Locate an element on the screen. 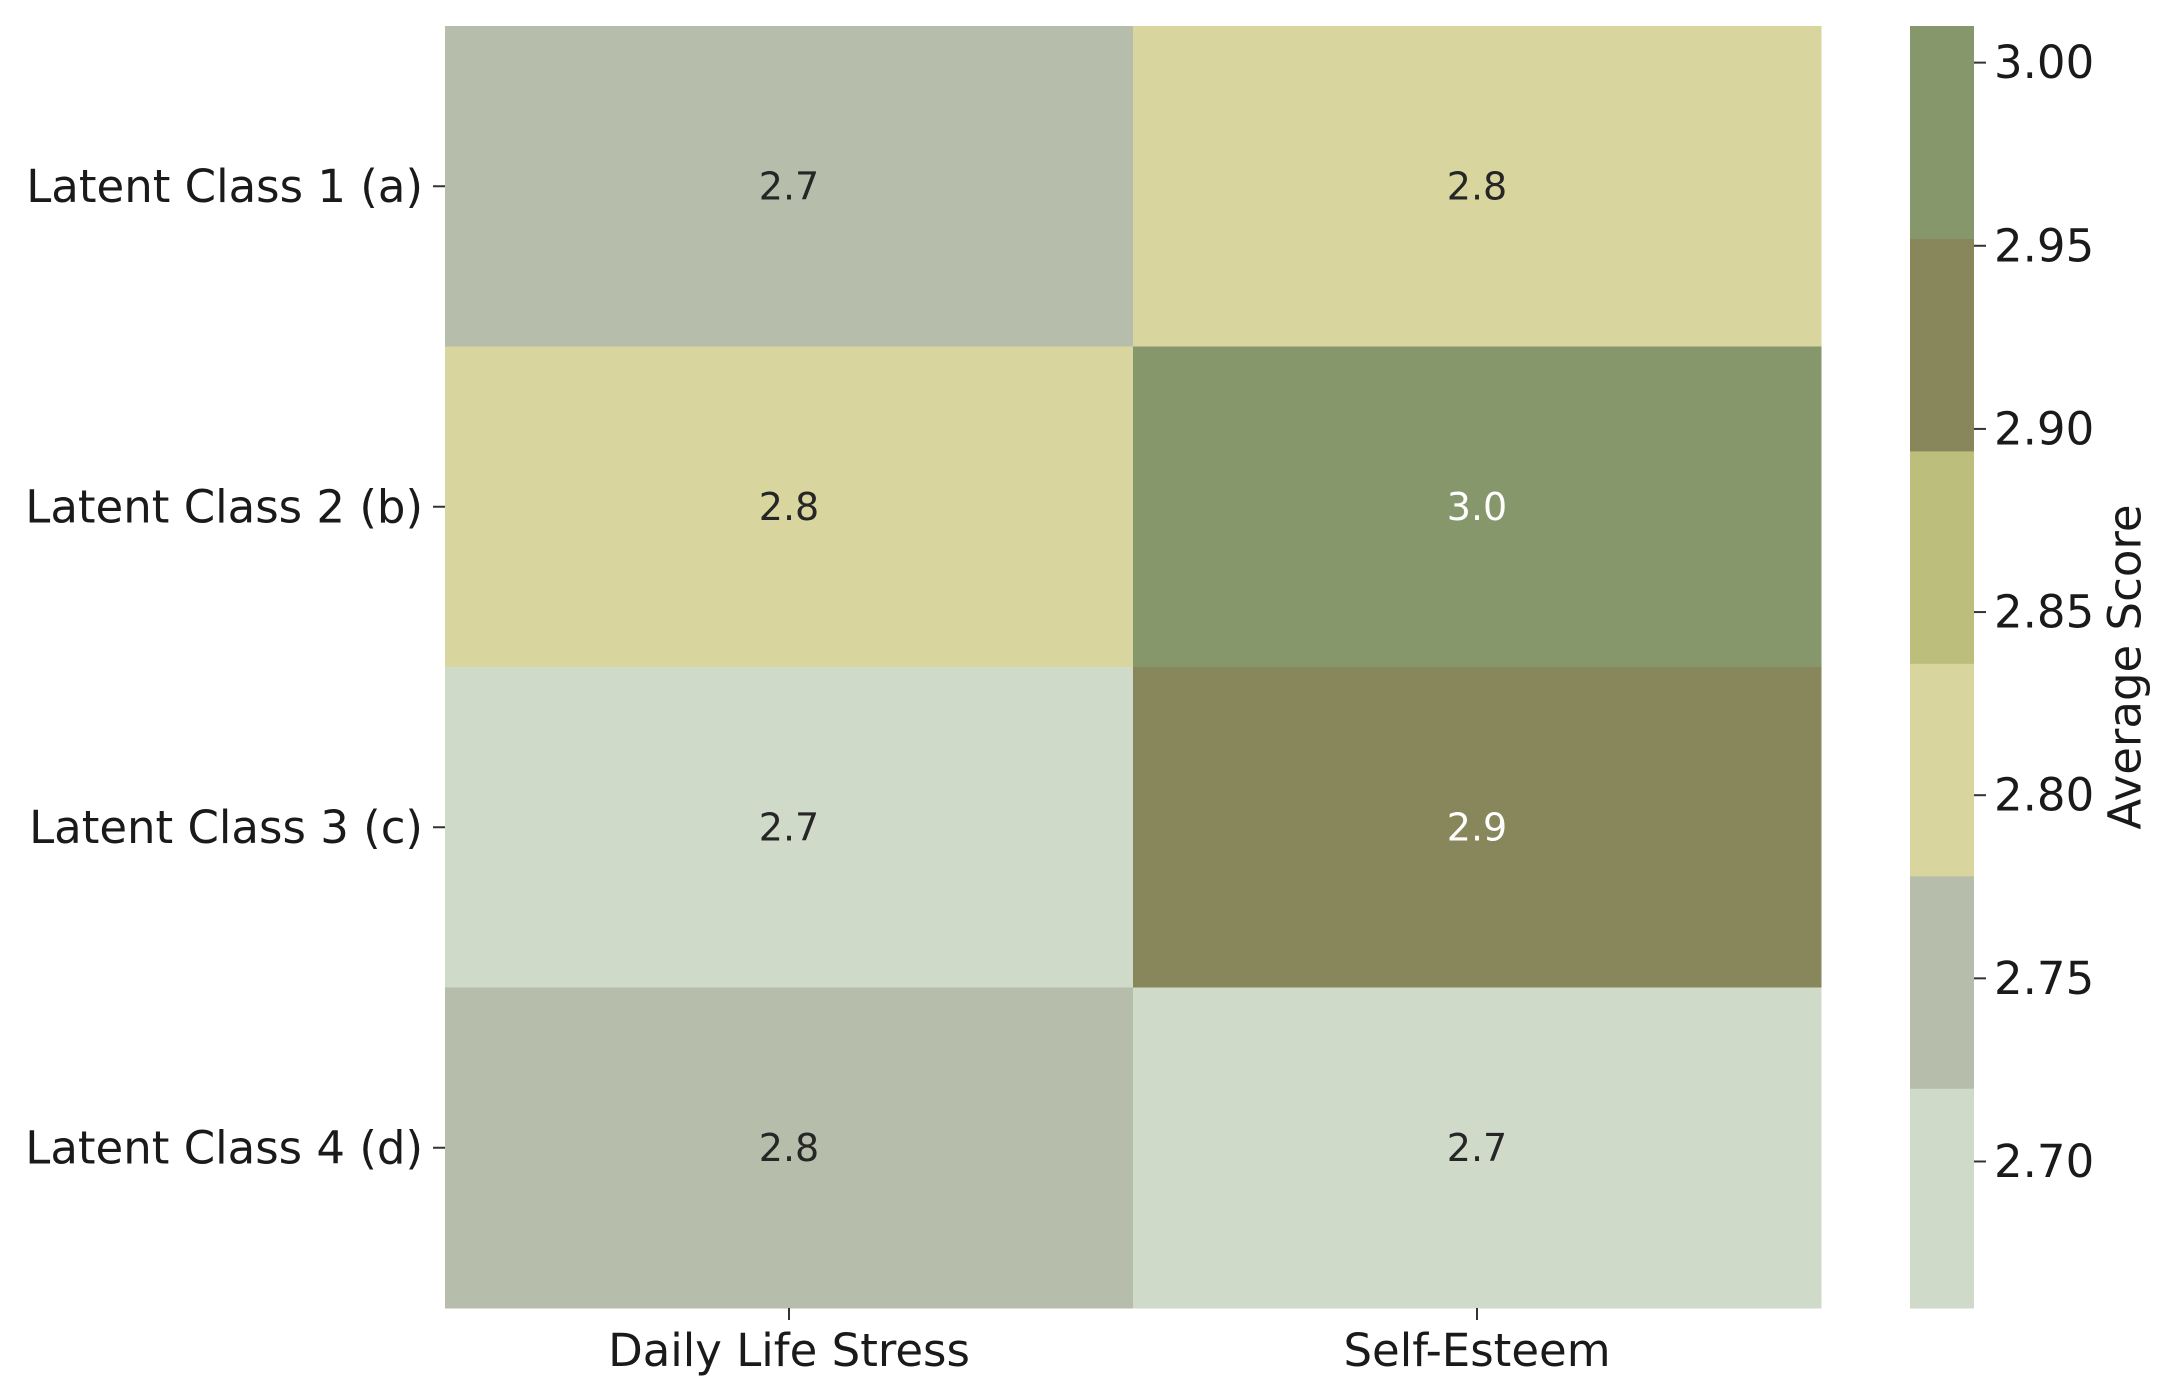 The width and height of the screenshot is (2166, 1386). y-tick-label: Latent Class 2 (b) is located at coordinates (224, 506).